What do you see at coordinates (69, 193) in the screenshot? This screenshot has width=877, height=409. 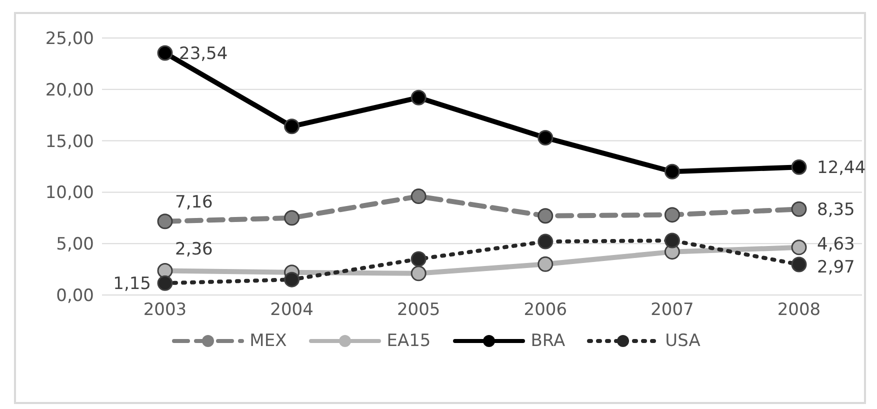 I see `y-tick-label: 10,00` at bounding box center [69, 193].